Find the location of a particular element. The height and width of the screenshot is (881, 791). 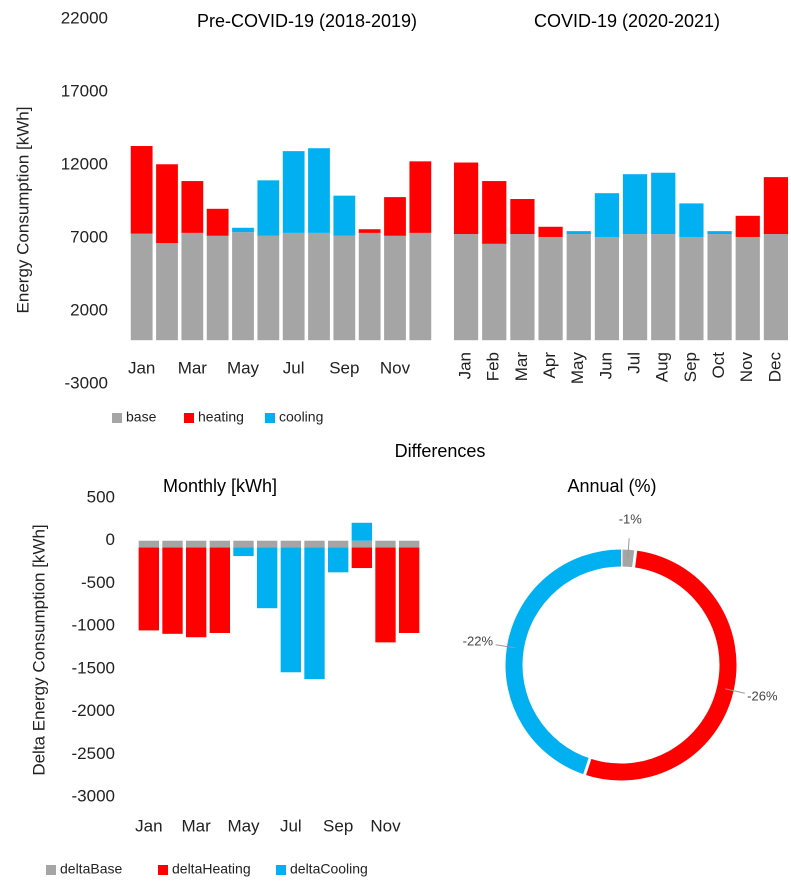

y-tick-label: -3000 is located at coordinates (93, 795).